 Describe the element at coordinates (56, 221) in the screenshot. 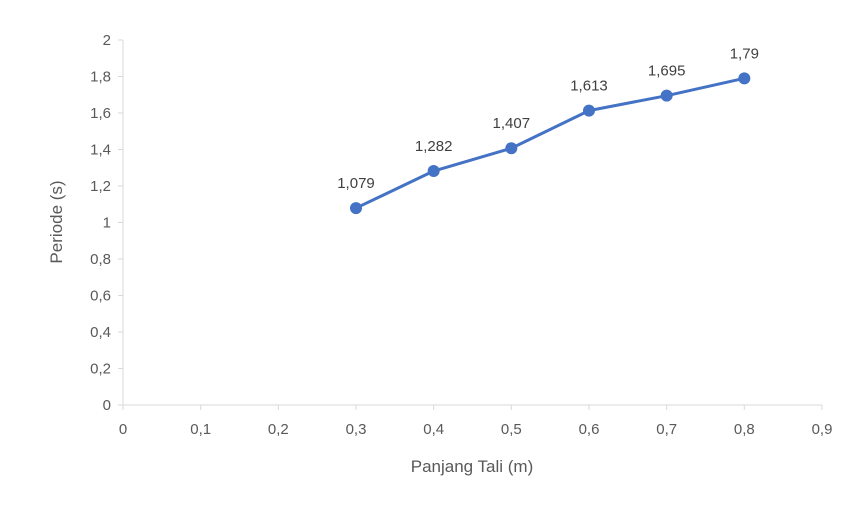

I see `y-axis-title: Periode (s)` at that location.